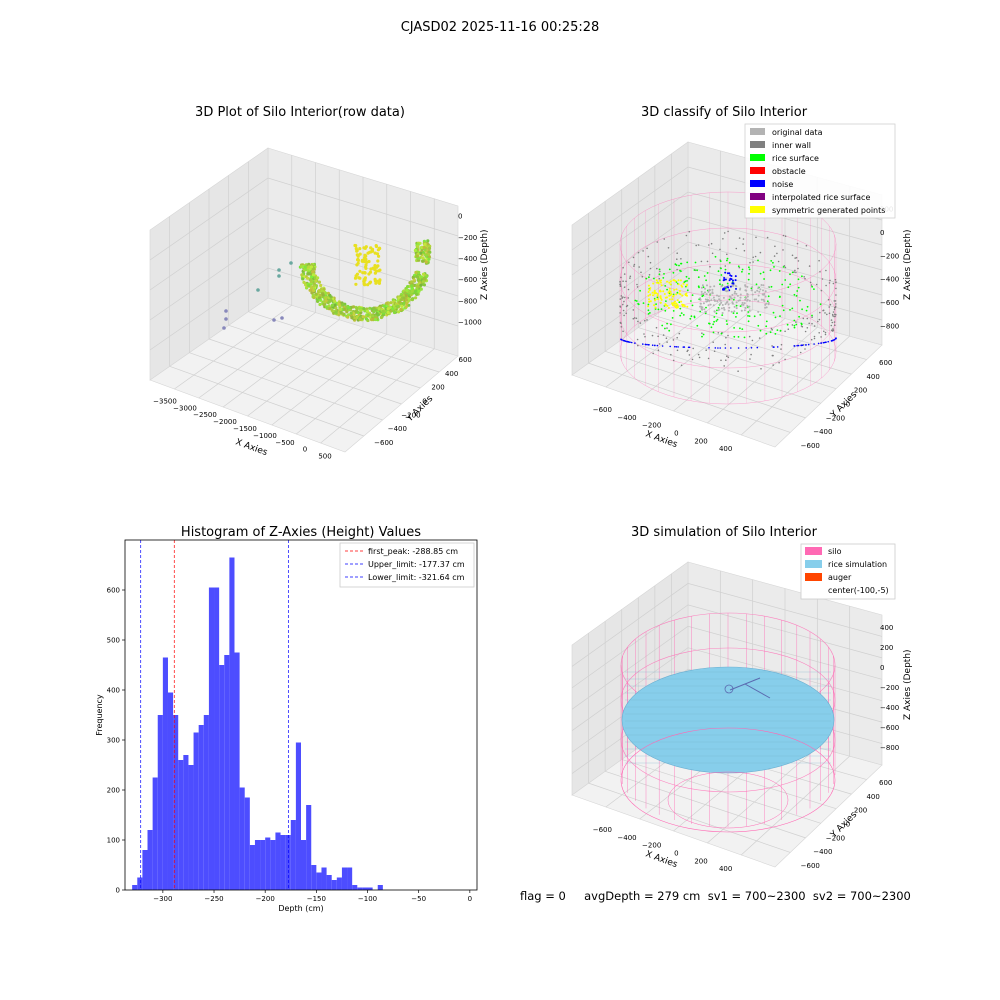 This screenshot has height=1000, width=1000. What do you see at coordinates (908, 264) in the screenshot?
I see `p2-zlabel: Z Axies (Depth)` at bounding box center [908, 264].